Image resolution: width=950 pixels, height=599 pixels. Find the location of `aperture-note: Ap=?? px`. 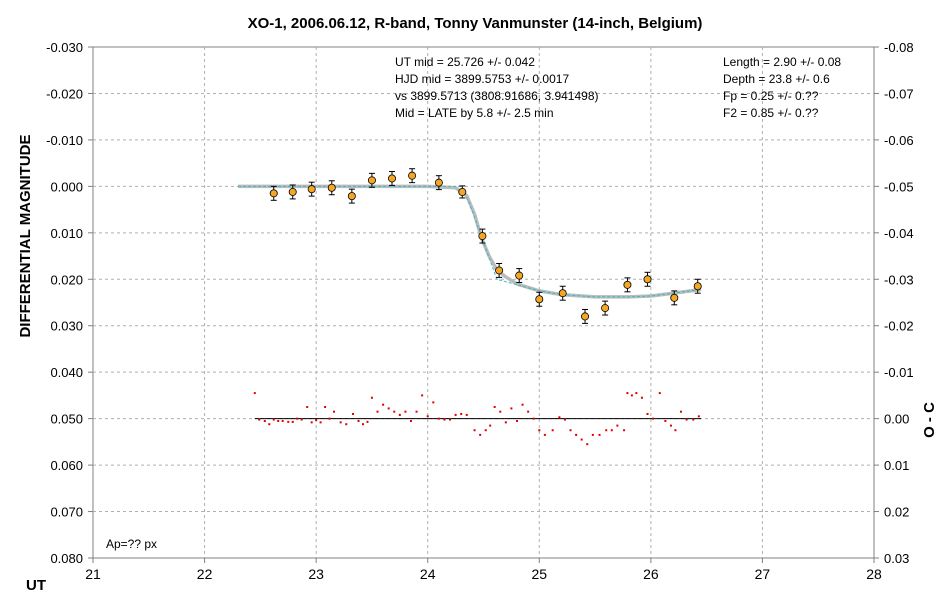

aperture-note: Ap=?? px is located at coordinates (131, 544).